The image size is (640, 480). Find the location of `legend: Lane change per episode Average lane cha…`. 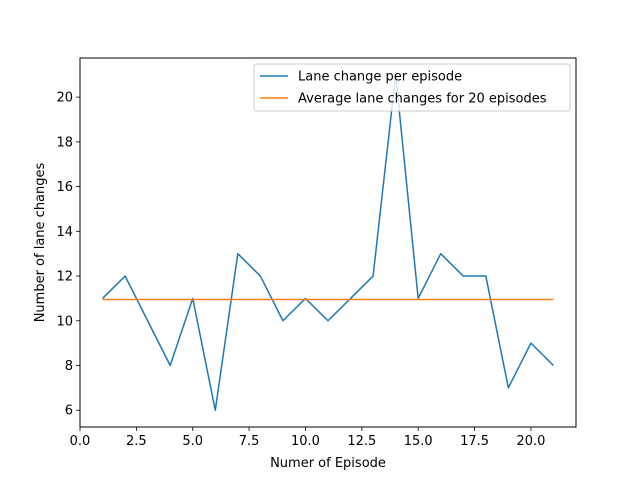

legend: Lane change per episode Average lane cha… is located at coordinates (412, 87).